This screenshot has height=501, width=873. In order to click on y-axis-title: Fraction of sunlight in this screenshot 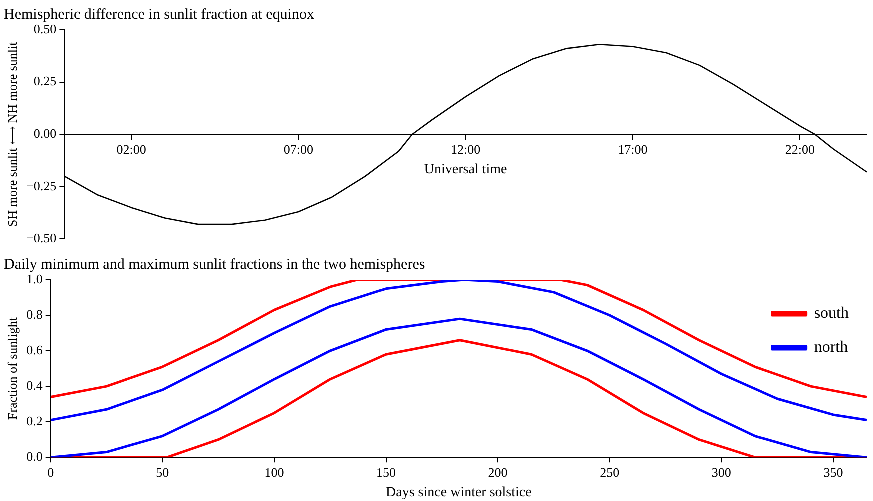, I will do `click(12, 368)`.